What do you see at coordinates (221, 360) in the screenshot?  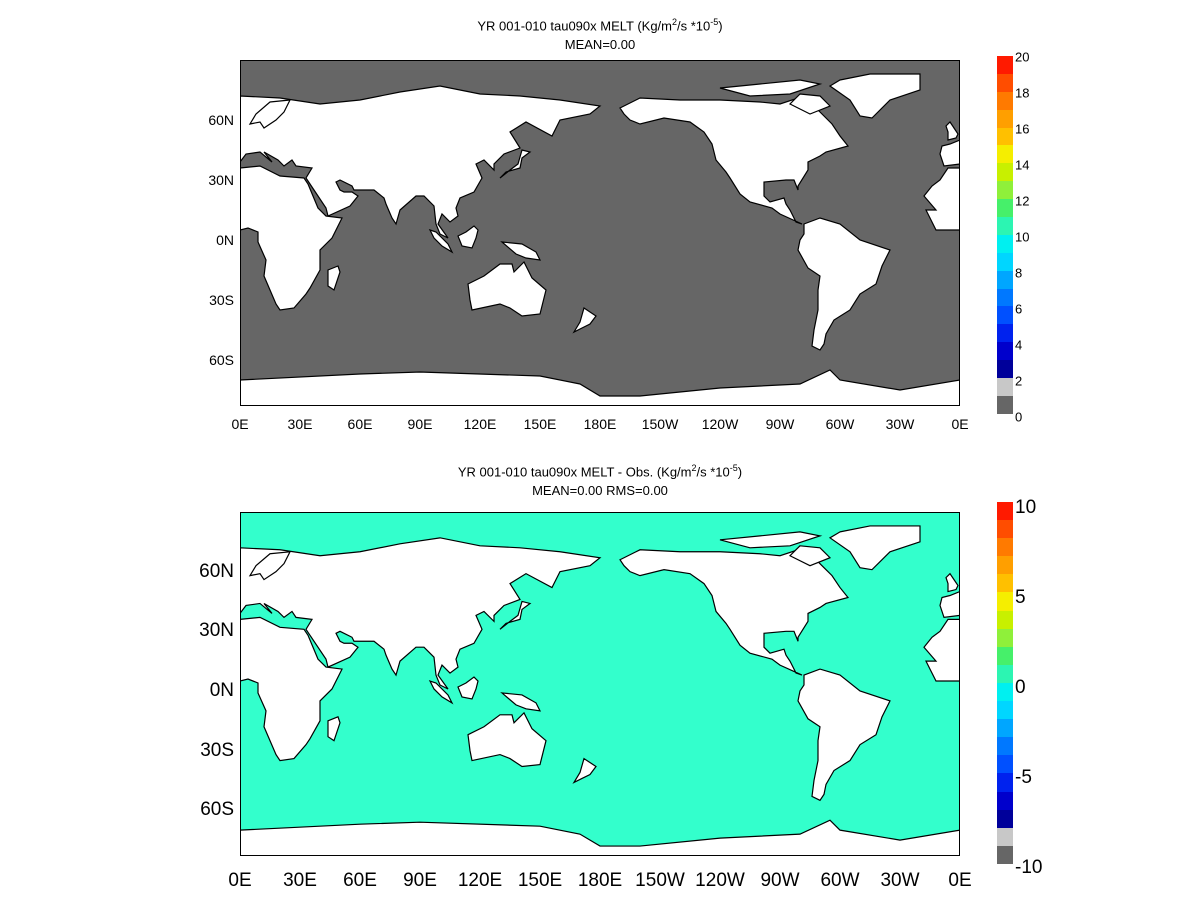 I see `y-tick-label: 60S` at bounding box center [221, 360].